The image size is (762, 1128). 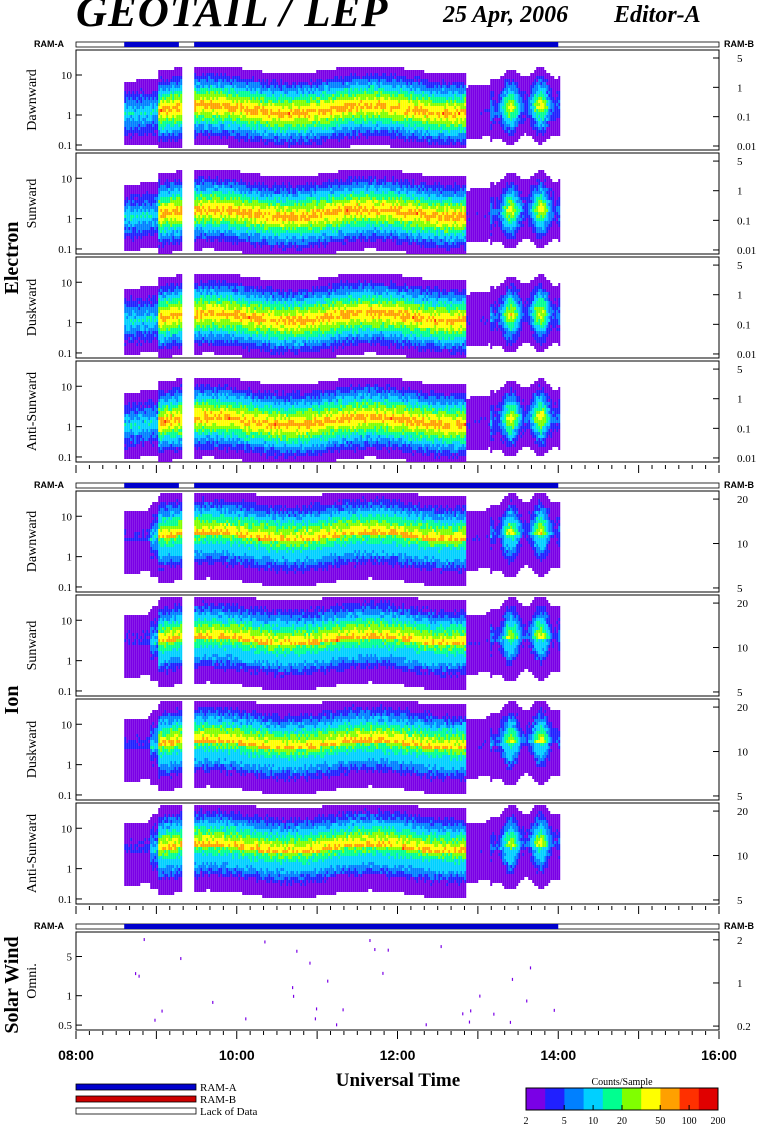 I want to click on colorbar-tick-label: 5, so click(x=564, y=1121).